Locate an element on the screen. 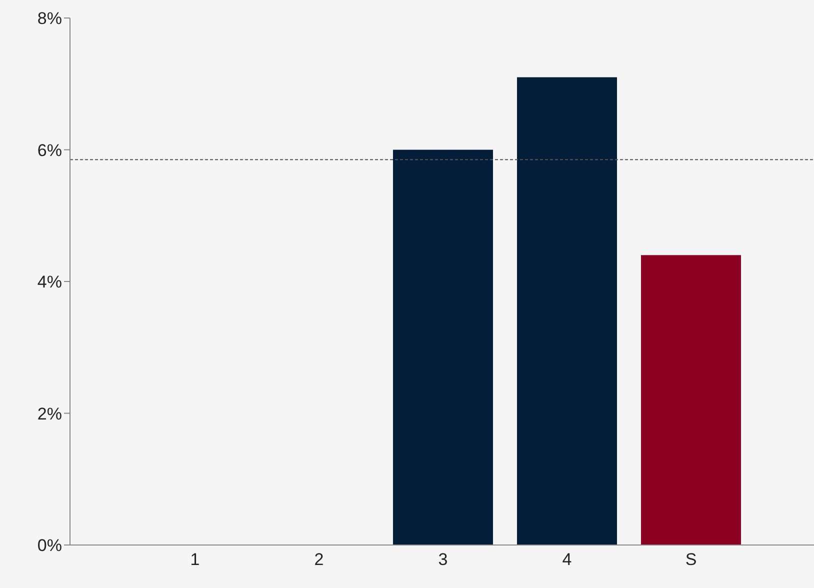 The image size is (814, 588). x-tick-label: S is located at coordinates (691, 560).